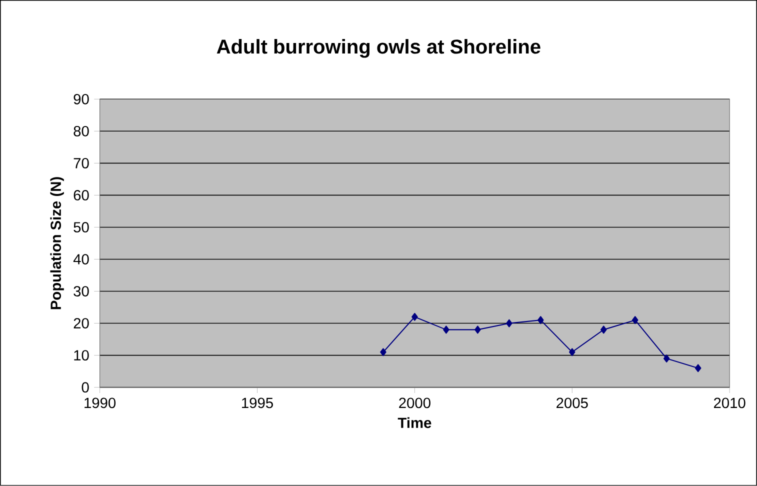  What do you see at coordinates (81, 131) in the screenshot?
I see `y-tick-label: 80` at bounding box center [81, 131].